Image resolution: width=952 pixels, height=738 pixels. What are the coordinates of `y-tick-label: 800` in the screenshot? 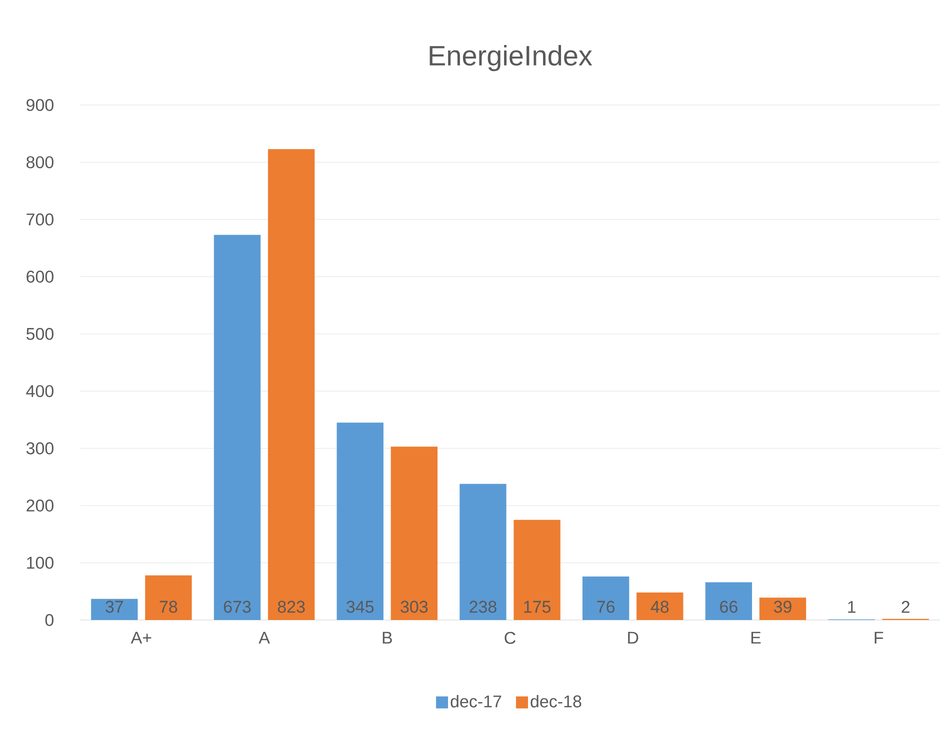 It's located at (40, 162).